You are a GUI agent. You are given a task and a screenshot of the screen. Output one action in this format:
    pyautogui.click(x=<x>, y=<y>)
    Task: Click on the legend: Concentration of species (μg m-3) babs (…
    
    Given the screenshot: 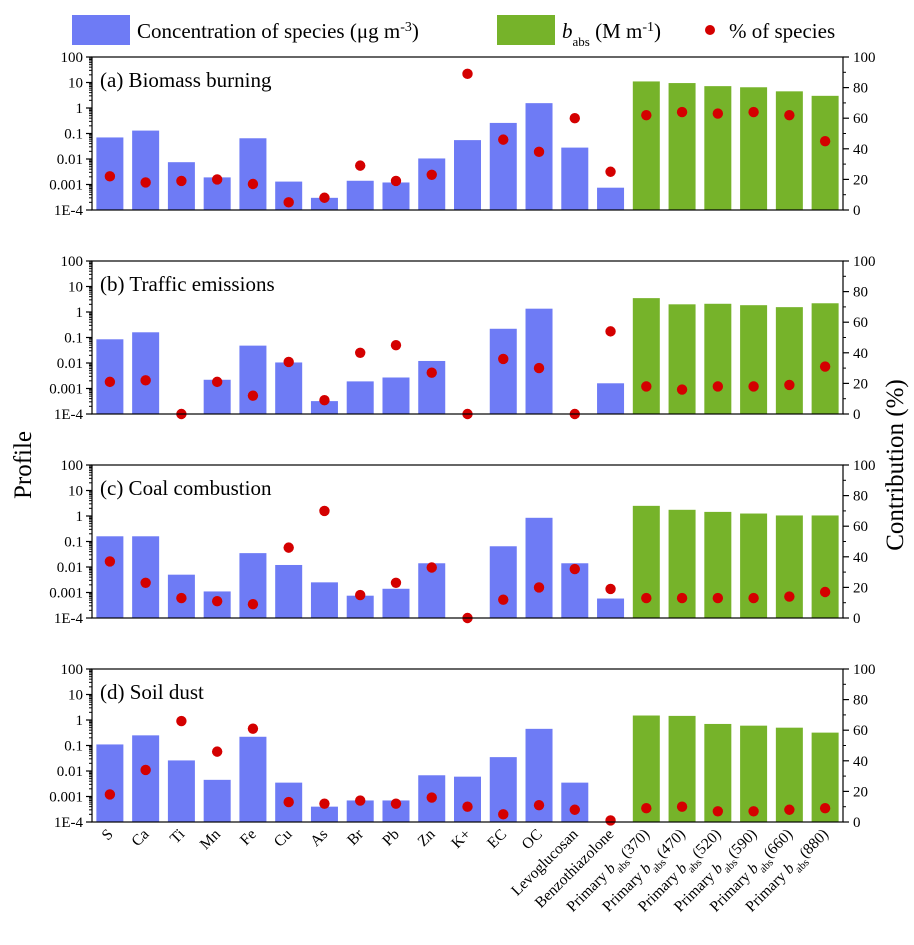 What is the action you would take?
    pyautogui.click(x=453, y=32)
    